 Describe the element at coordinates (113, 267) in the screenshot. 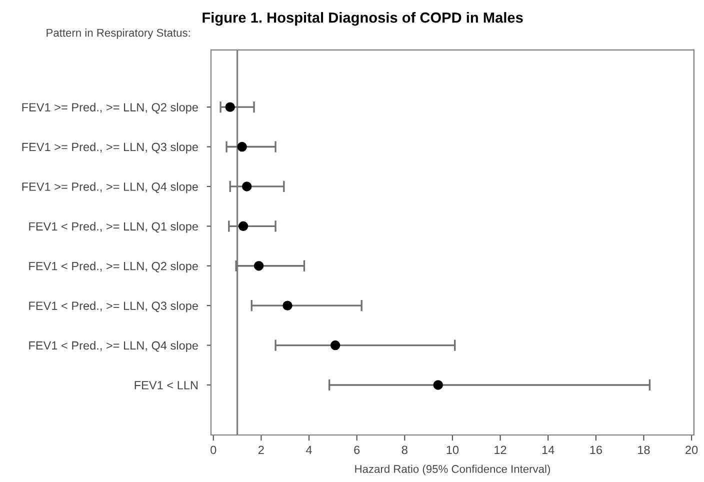

I see `y-tick-label: FEV1 < Pred., >= LLN, Q2 slope` at that location.